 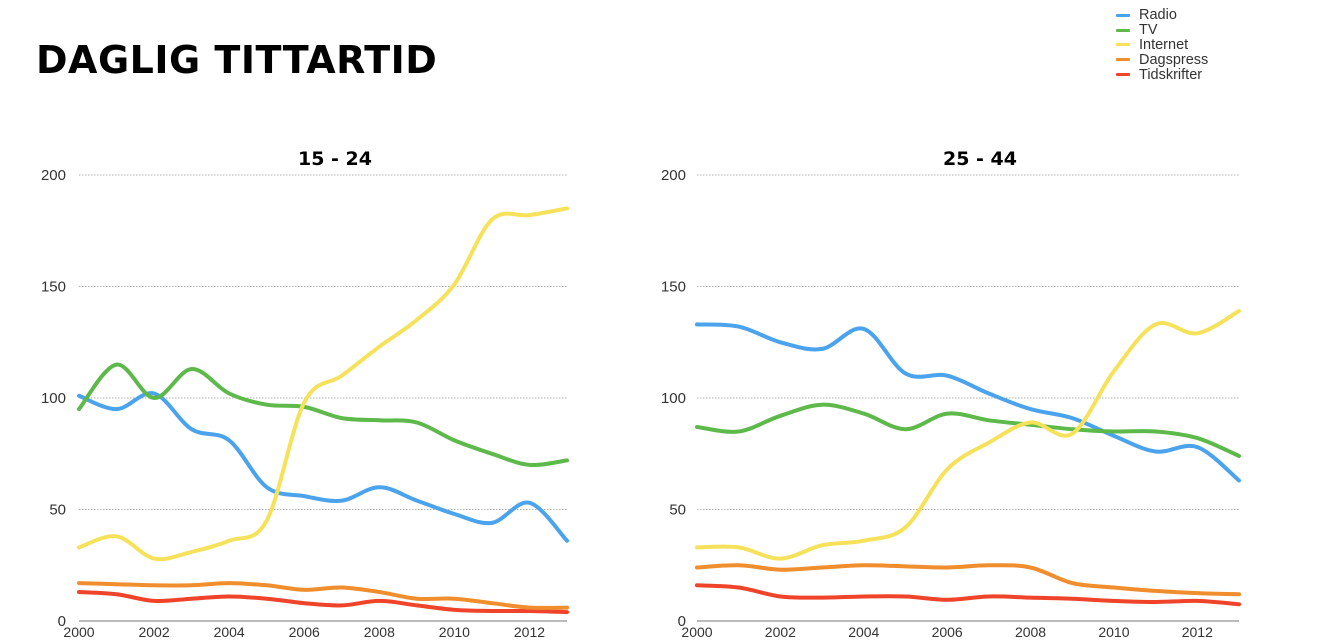 I want to click on legend-swatch-radio, so click(x=1123, y=15).